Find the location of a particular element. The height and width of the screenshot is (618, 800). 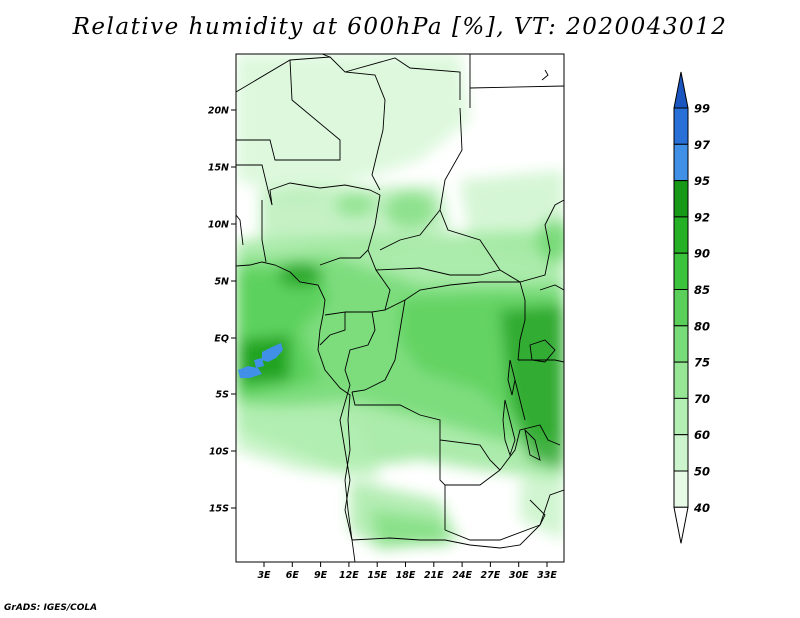

colorbar-label: 80 is located at coordinates (702, 326).